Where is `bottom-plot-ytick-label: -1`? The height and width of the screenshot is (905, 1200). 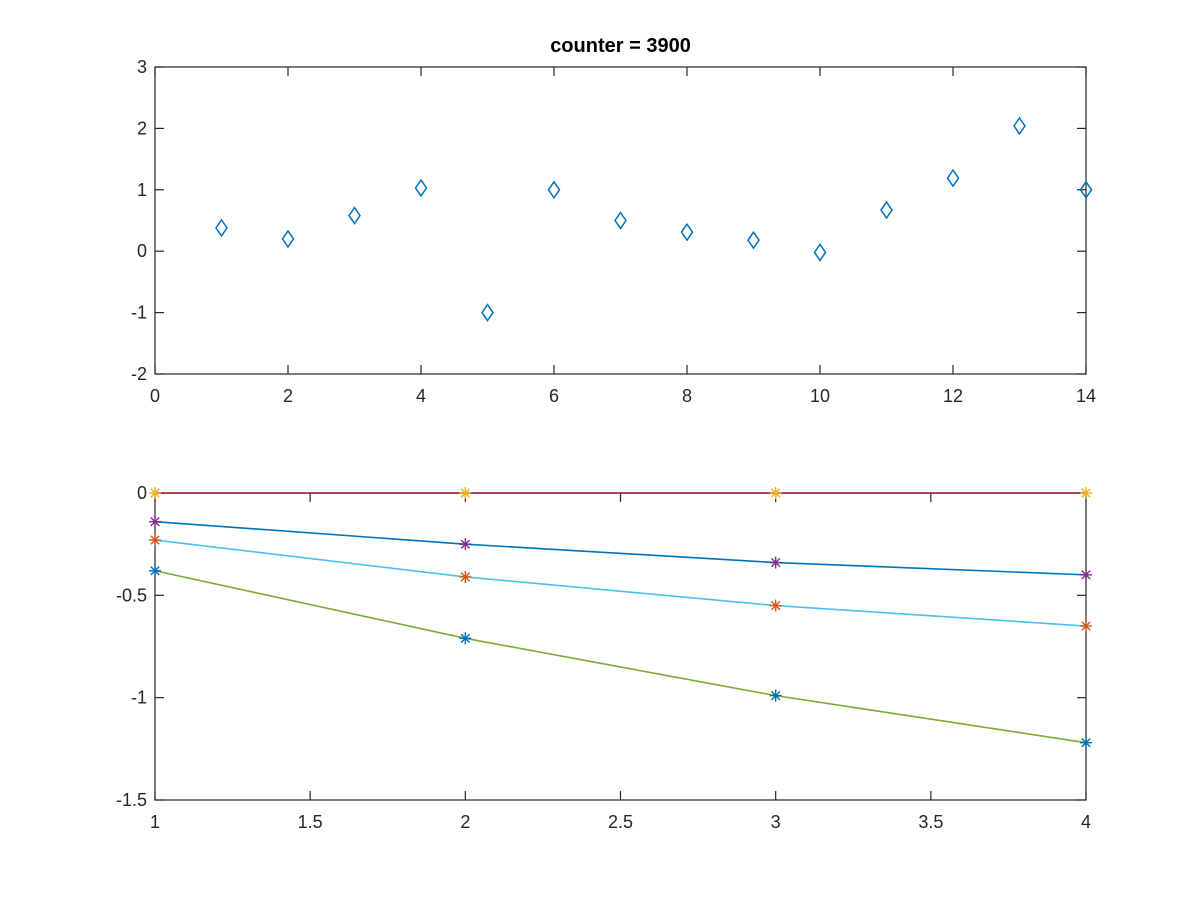
bottom-plot-ytick-label: -1 is located at coordinates (139, 698).